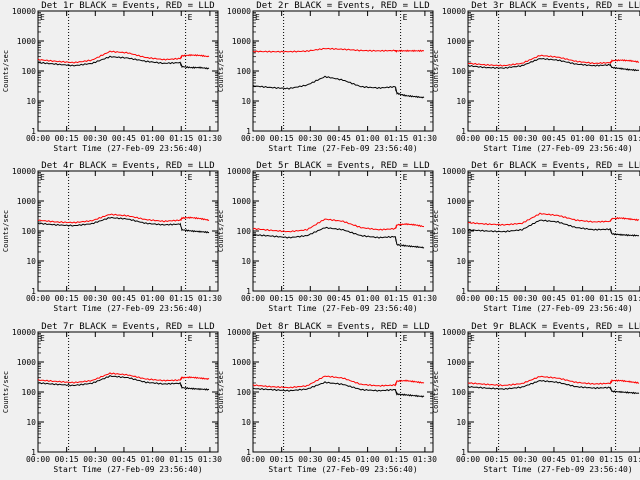  What do you see at coordinates (342, 327) in the screenshot?
I see `panel-title: Det 8r BLACK = Events, RED = LLD` at bounding box center [342, 327].